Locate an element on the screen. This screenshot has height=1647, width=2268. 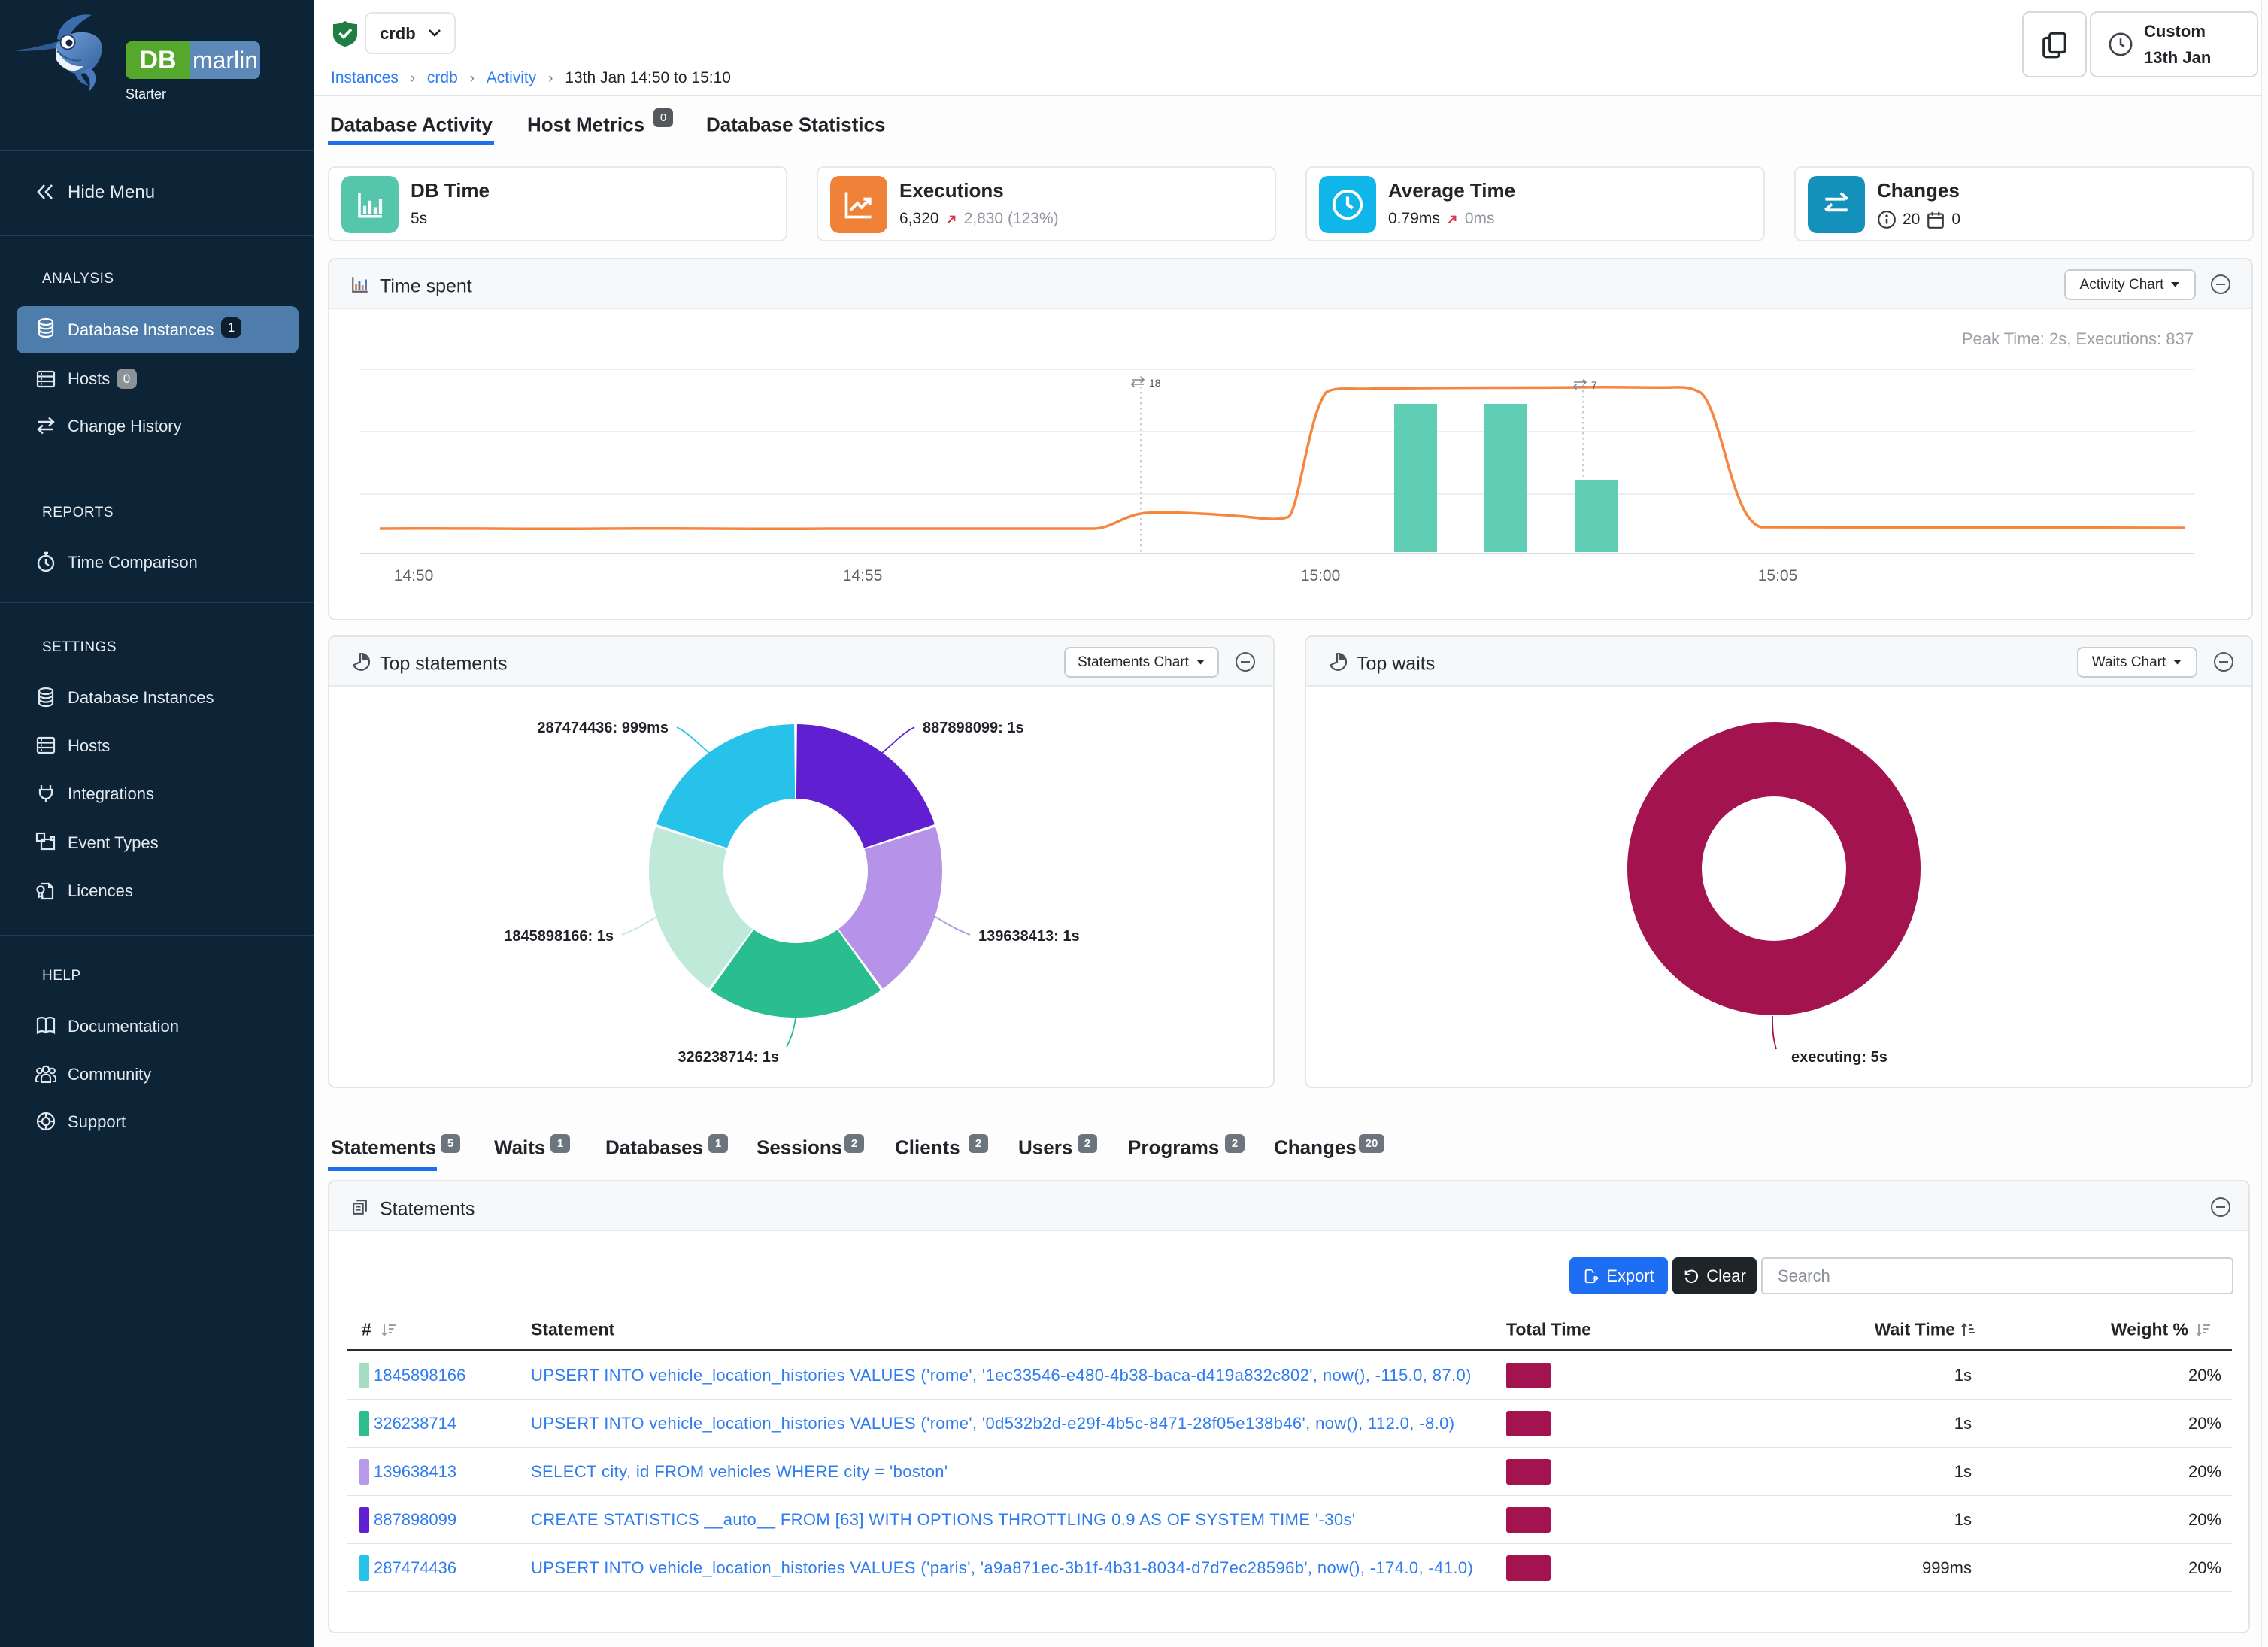
svg-text: 14:50 is located at coordinates (414, 575).